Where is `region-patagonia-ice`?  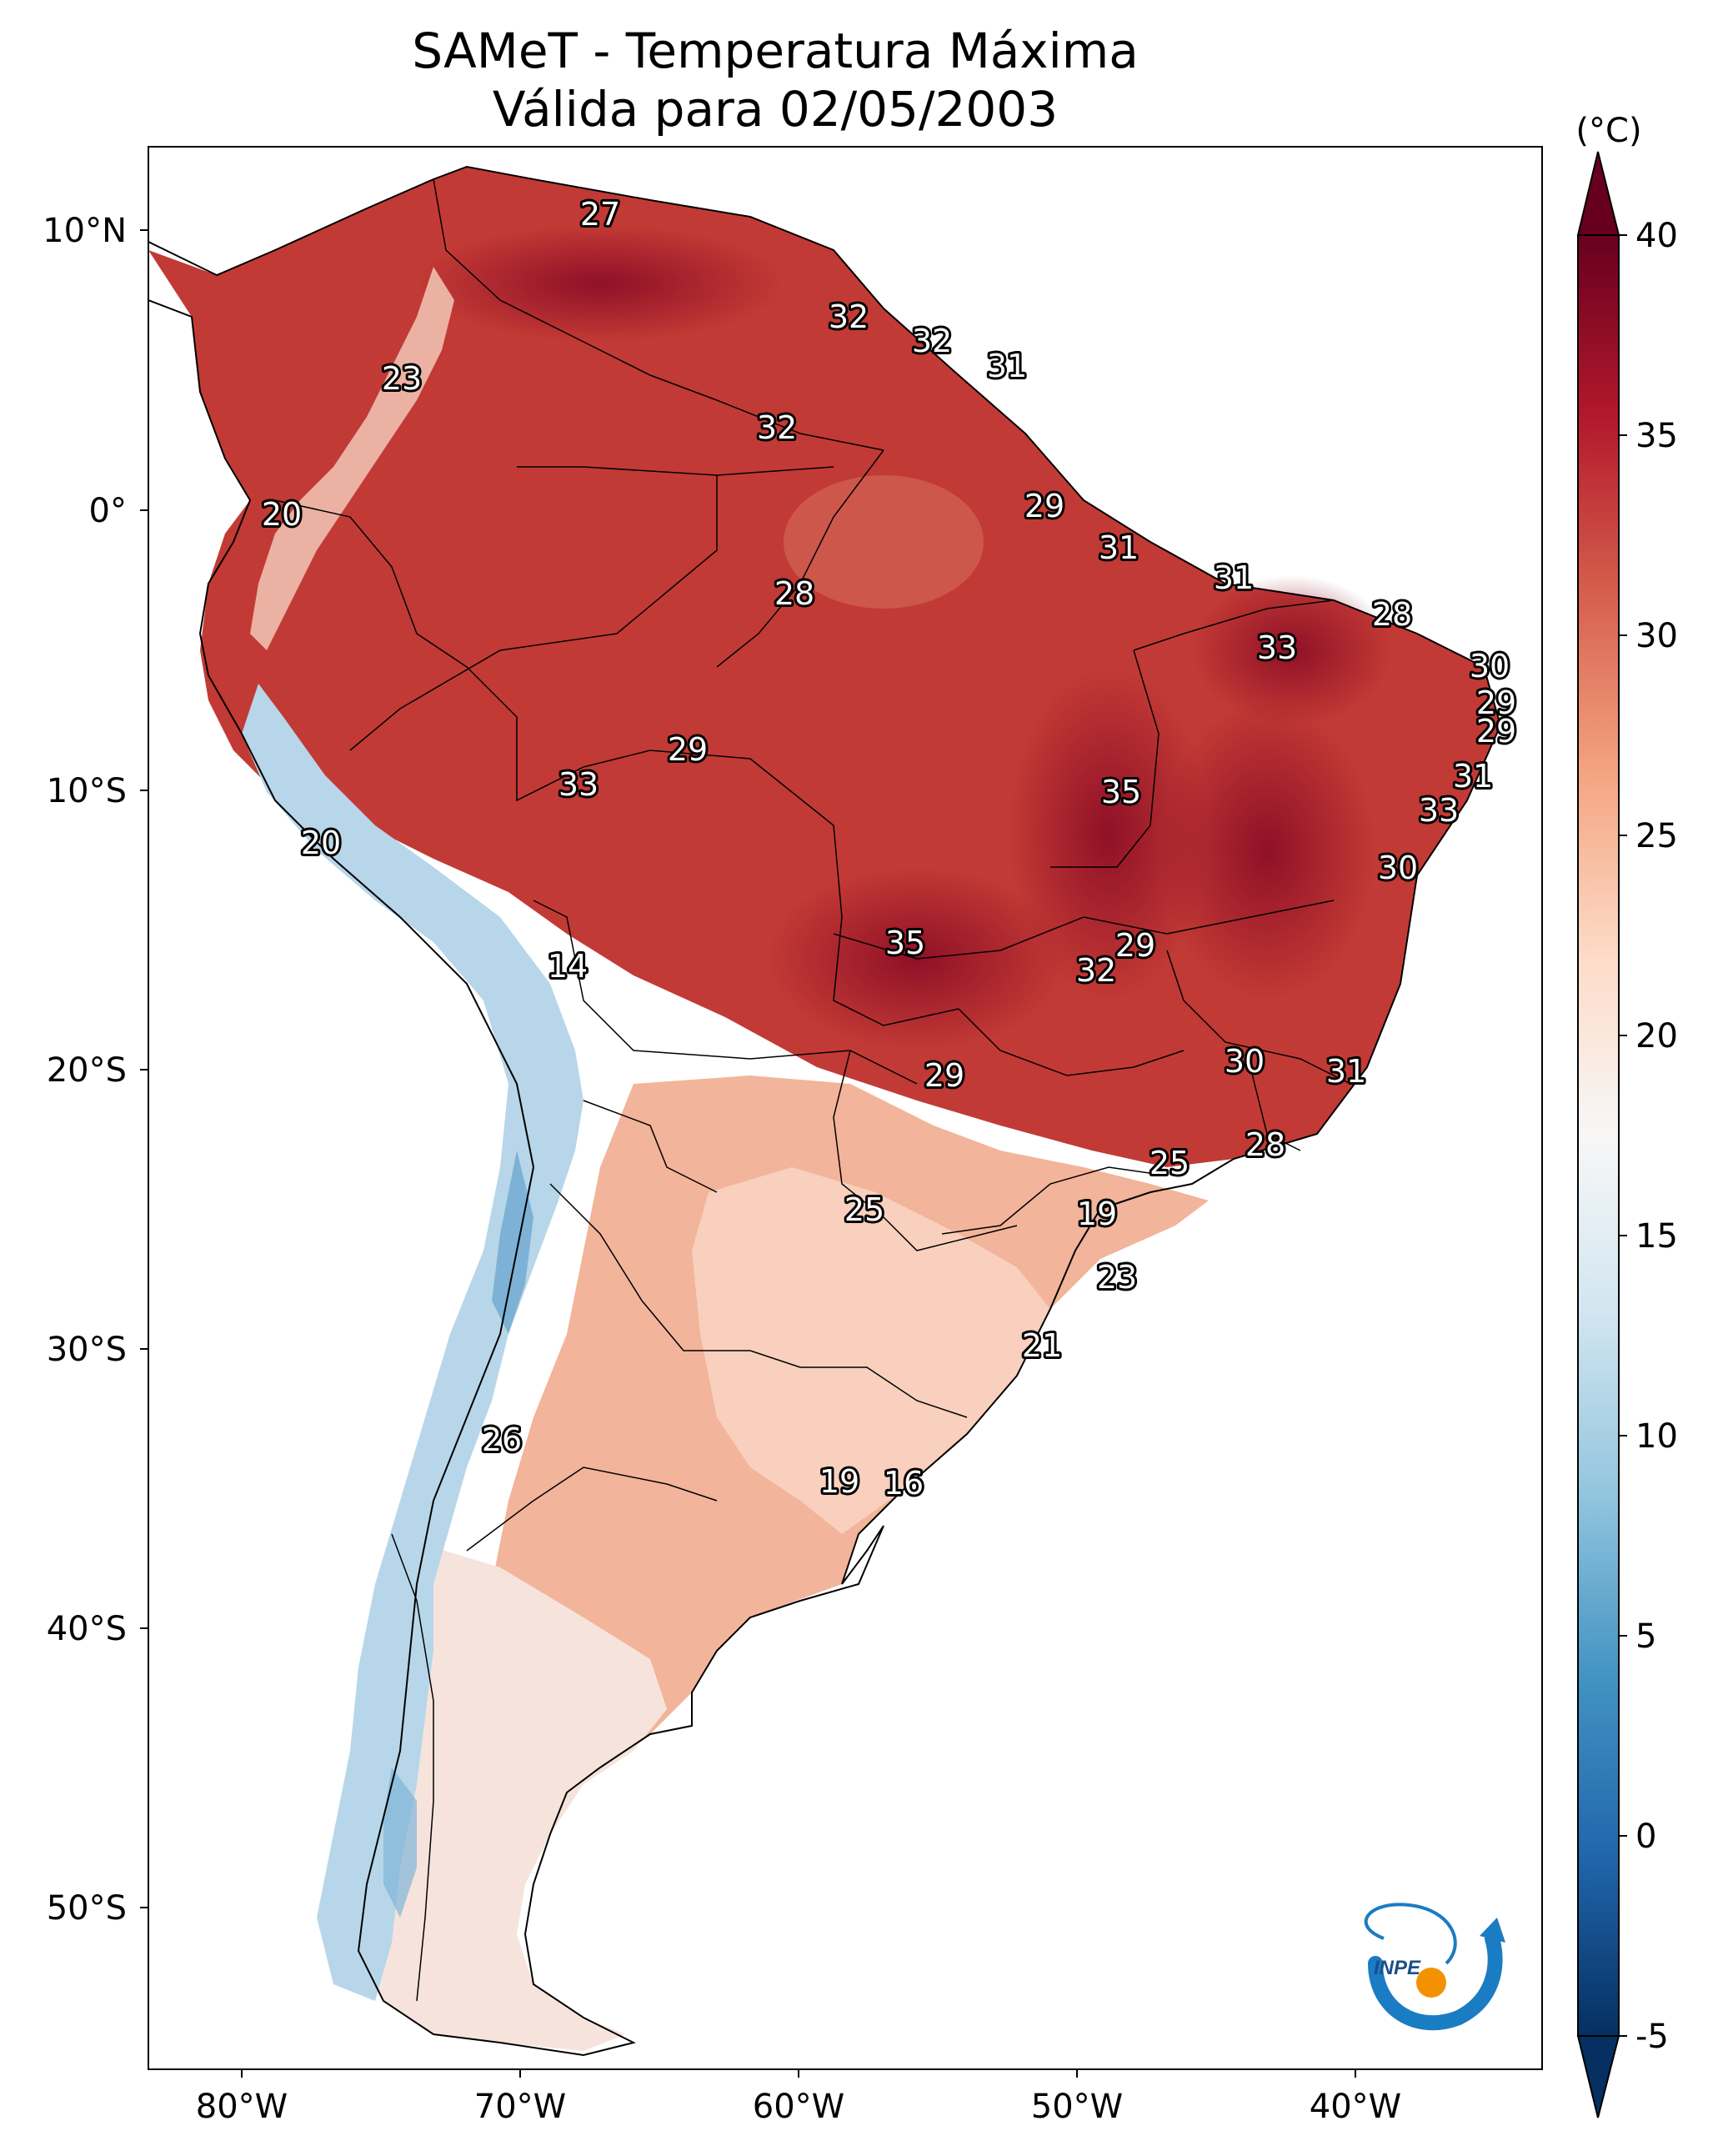
region-patagonia-ice is located at coordinates (400, 1842).